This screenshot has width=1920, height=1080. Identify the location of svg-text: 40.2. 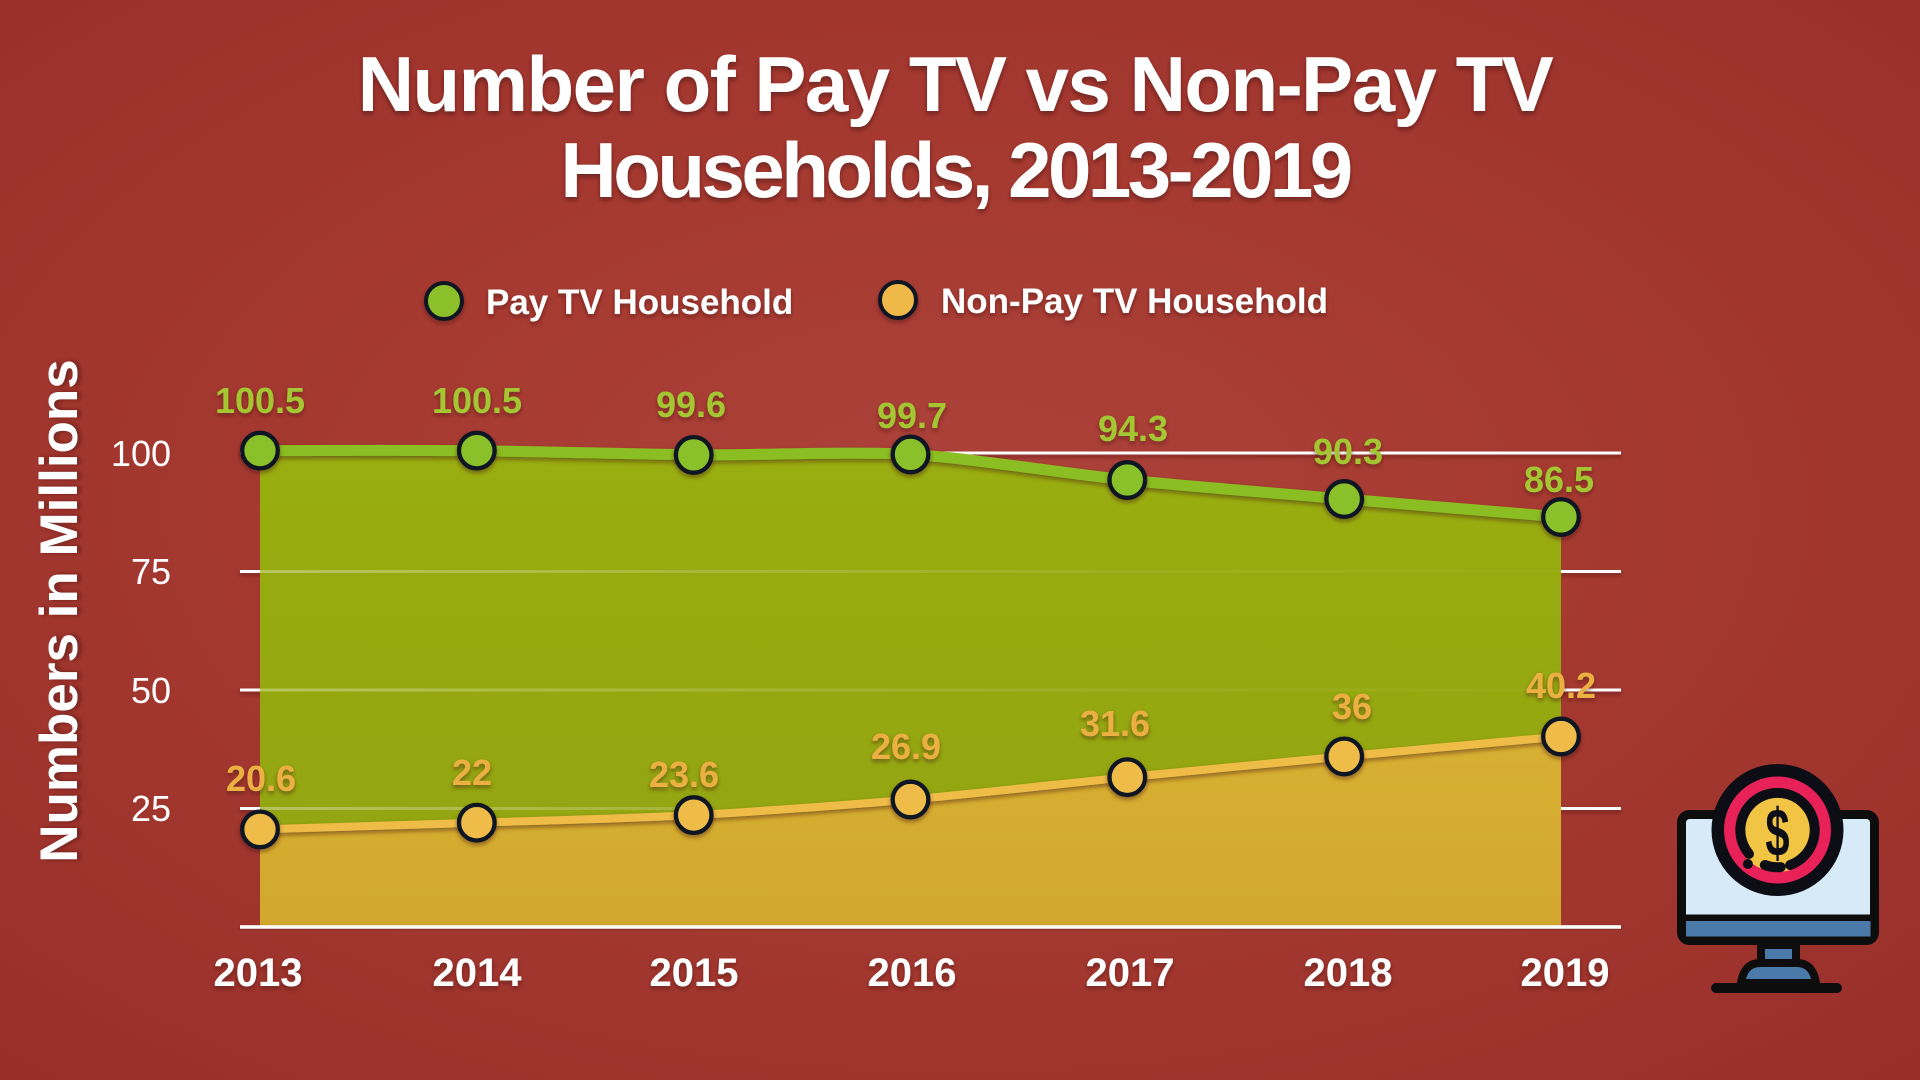
(1561, 685).